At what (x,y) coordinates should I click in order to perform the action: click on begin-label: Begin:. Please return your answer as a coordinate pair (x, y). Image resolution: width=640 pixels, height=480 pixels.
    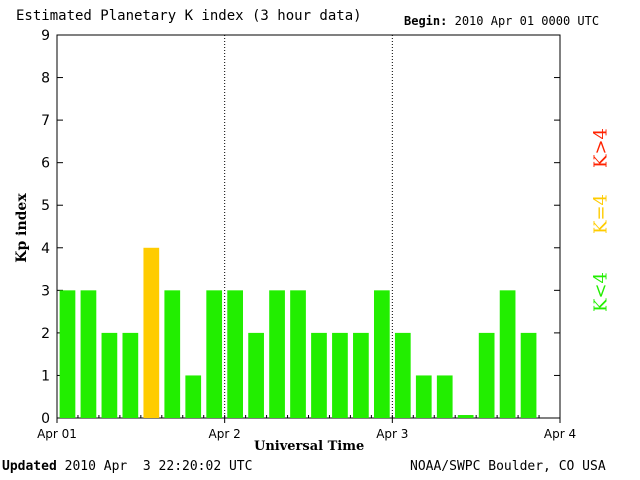
    Looking at the image, I should click on (426, 21).